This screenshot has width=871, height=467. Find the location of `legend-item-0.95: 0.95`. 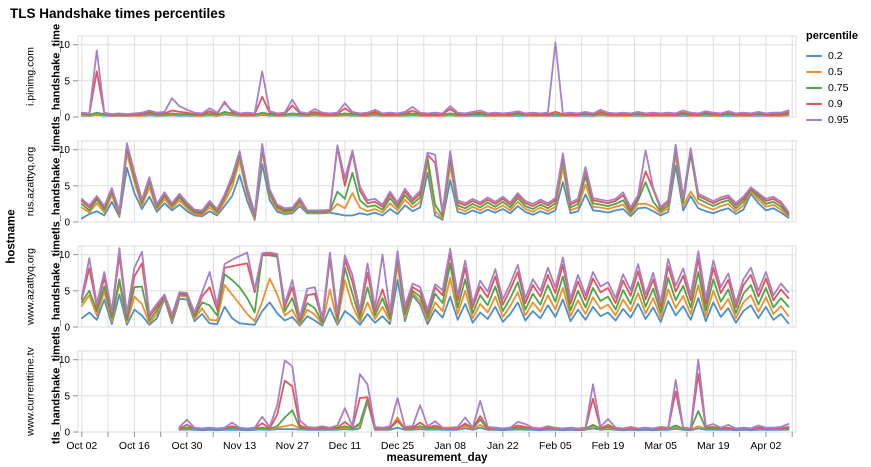

legend-item-0.95: 0.95 is located at coordinates (832, 120).